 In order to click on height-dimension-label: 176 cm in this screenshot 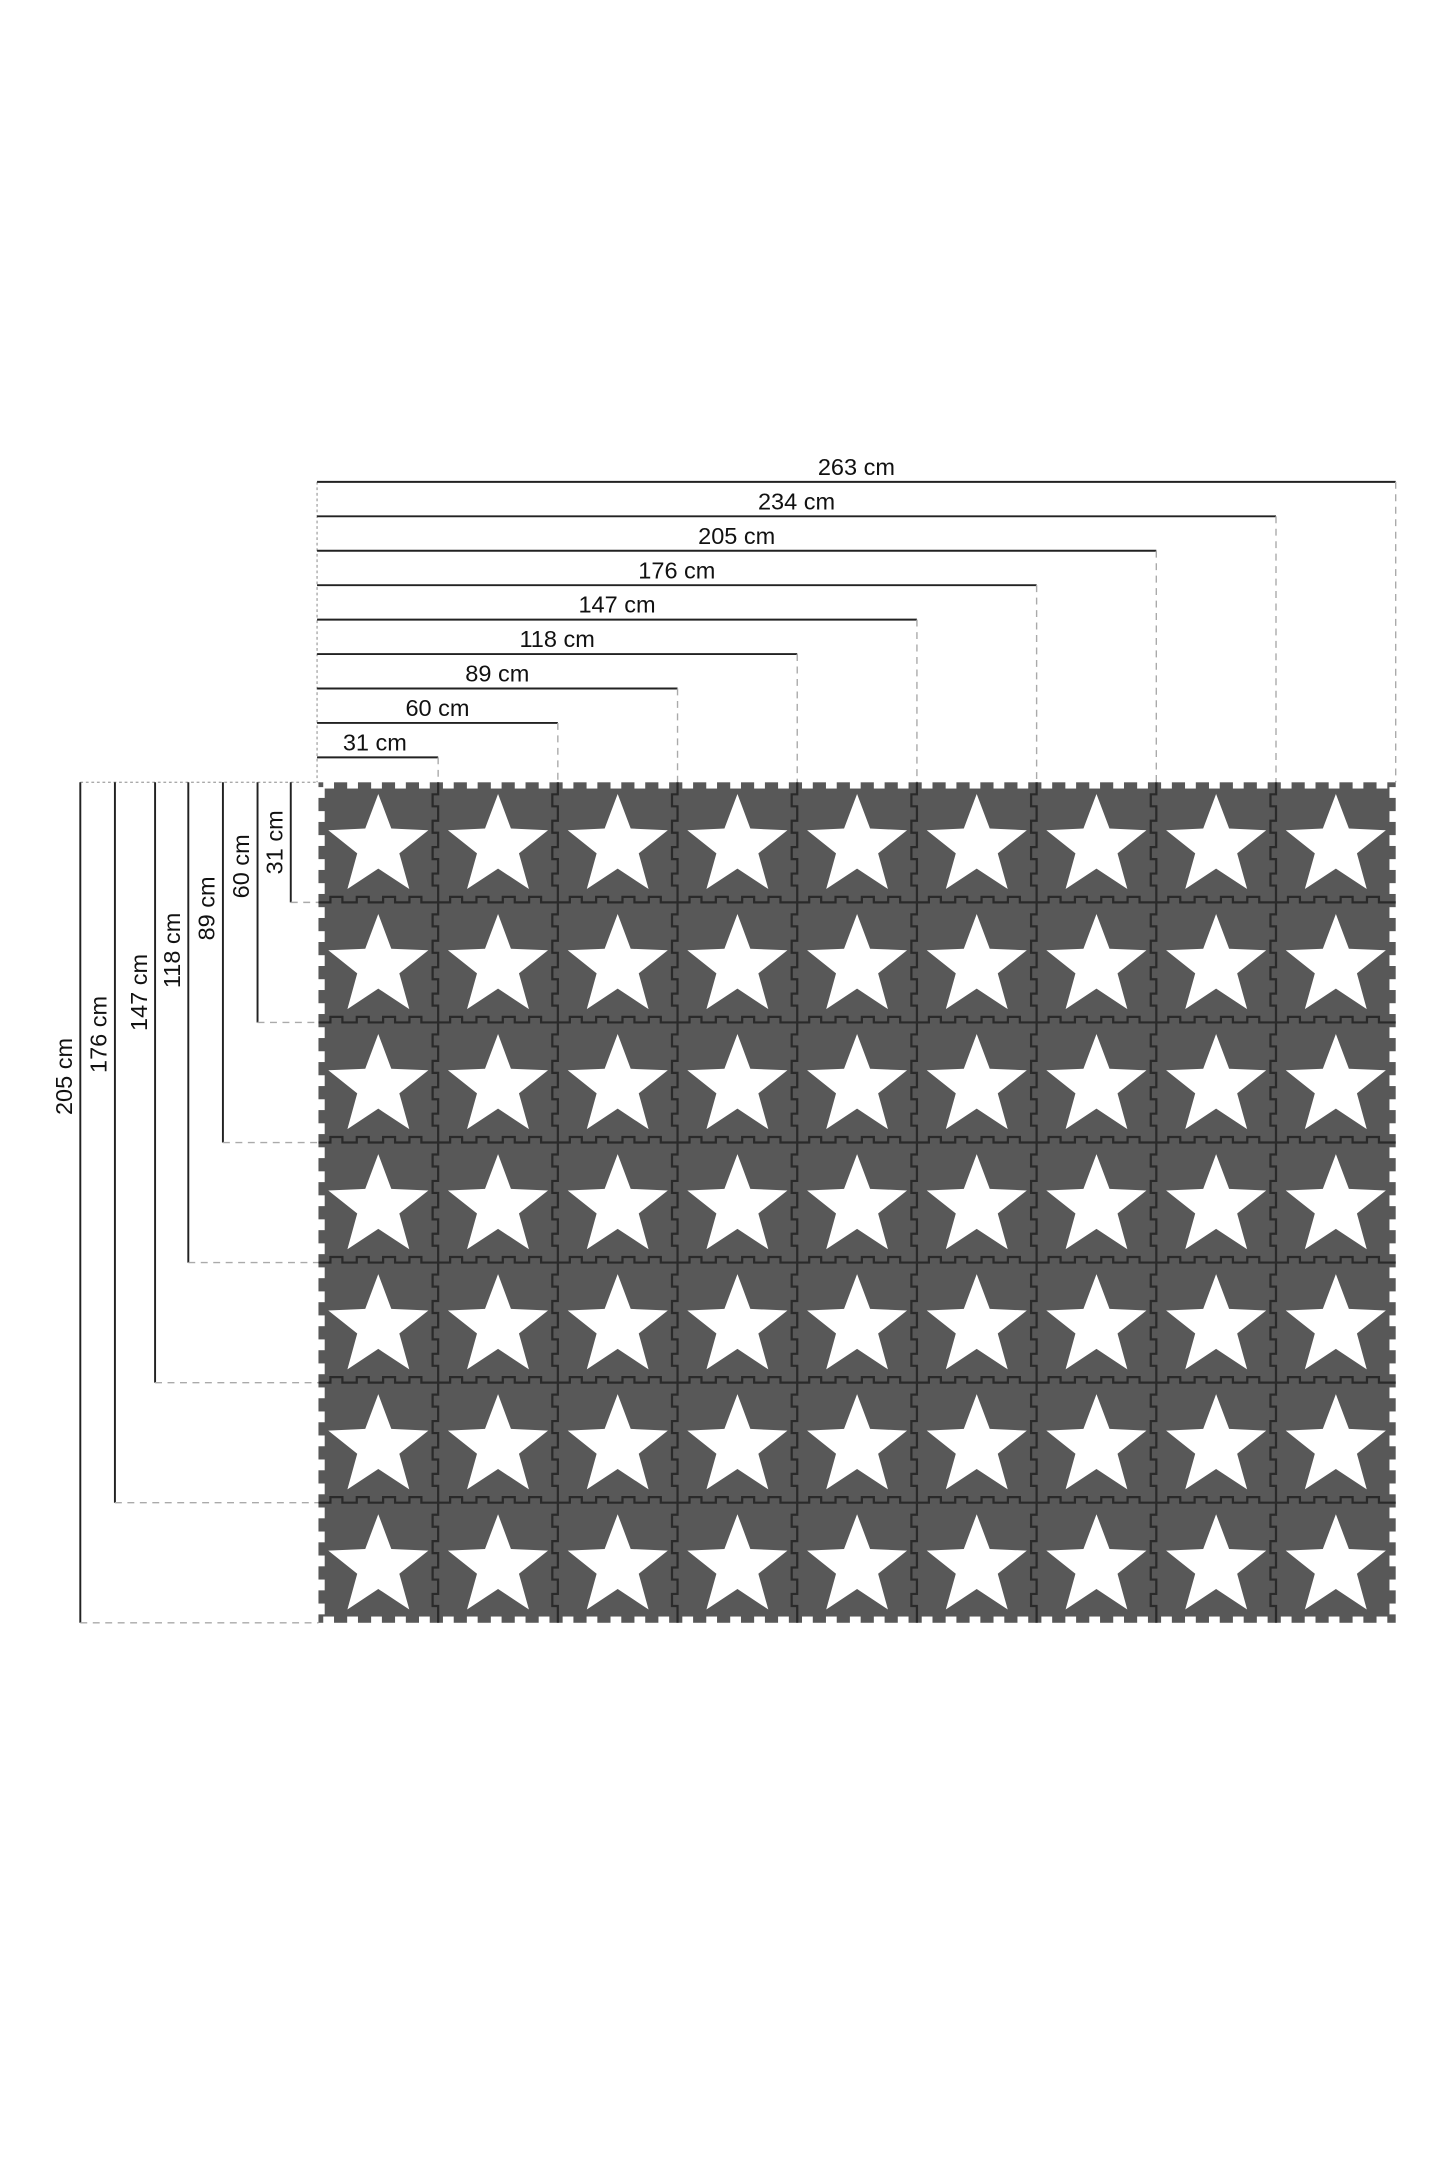, I will do `click(99, 1034)`.